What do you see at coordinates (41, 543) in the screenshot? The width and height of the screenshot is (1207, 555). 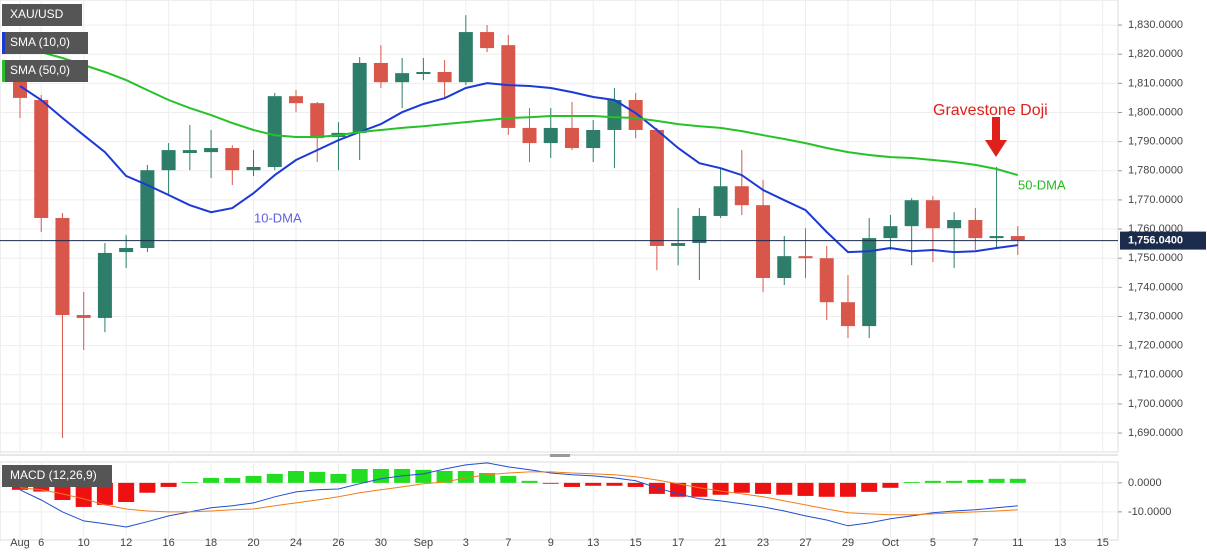 I see `x-tick-label: 6` at bounding box center [41, 543].